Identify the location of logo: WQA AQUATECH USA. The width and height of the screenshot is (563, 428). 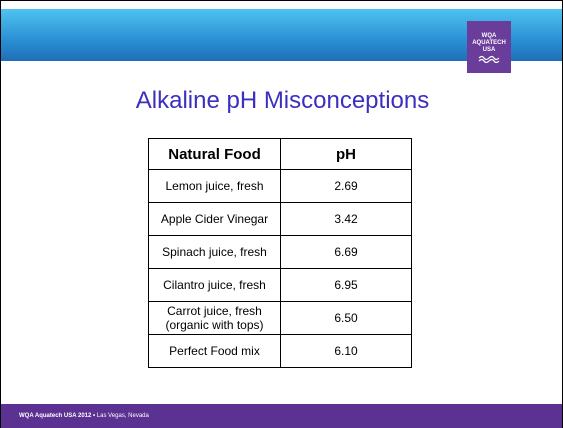
(489, 47).